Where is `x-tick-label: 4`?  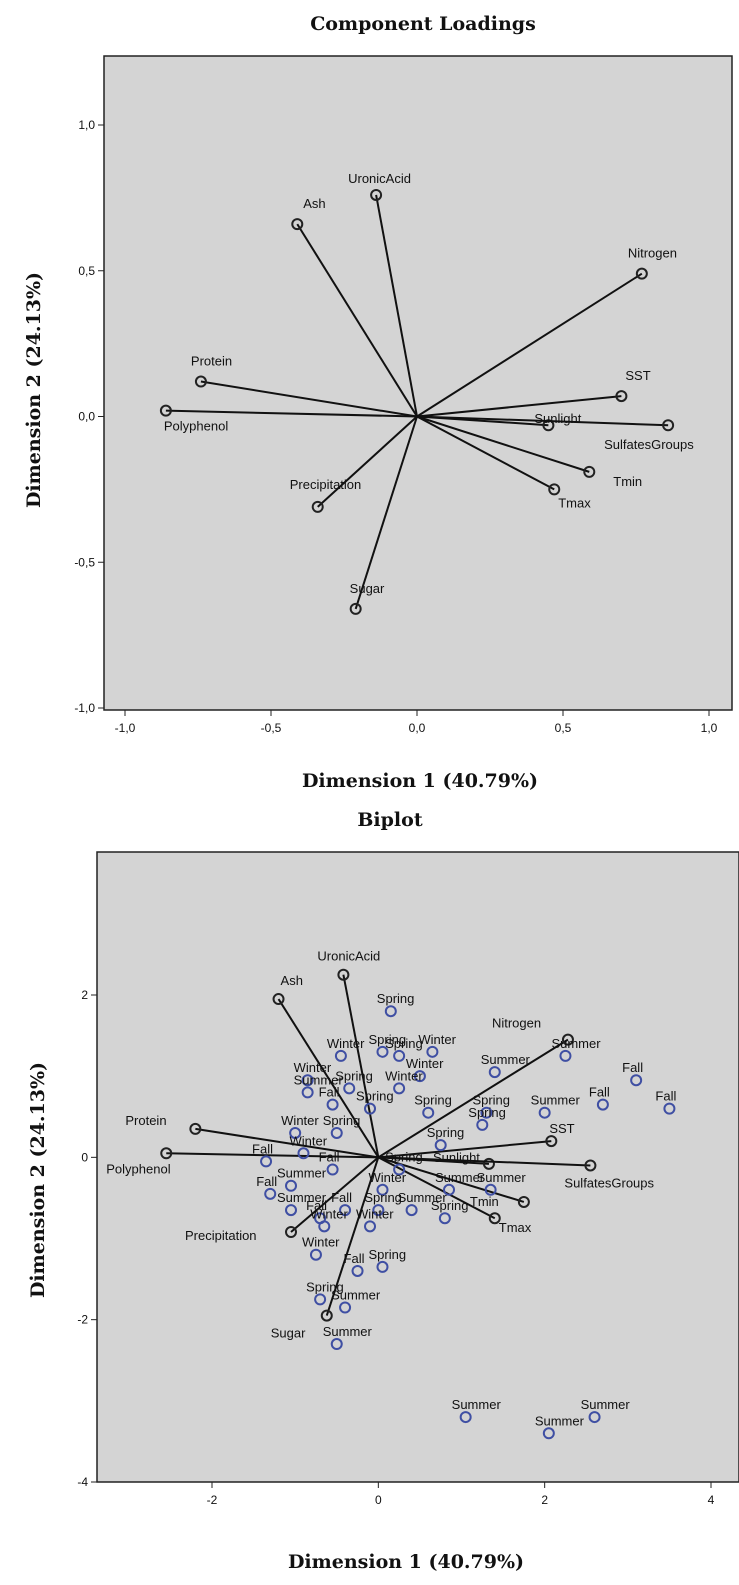
x-tick-label: 4 is located at coordinates (711, 1500).